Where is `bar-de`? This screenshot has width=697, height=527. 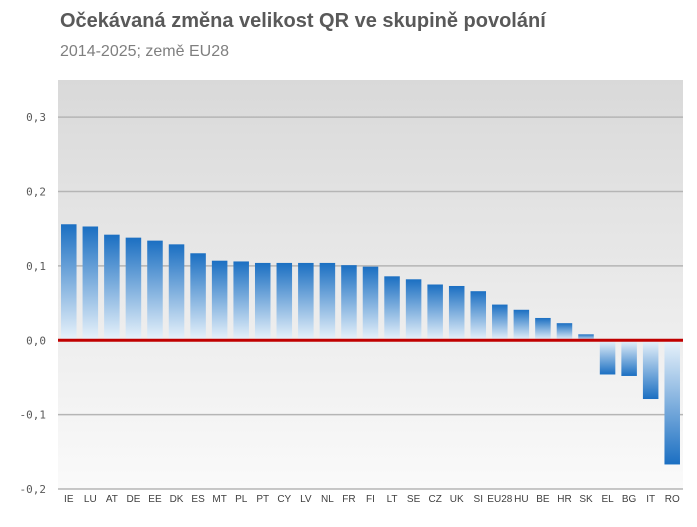
bar-de is located at coordinates (133, 289).